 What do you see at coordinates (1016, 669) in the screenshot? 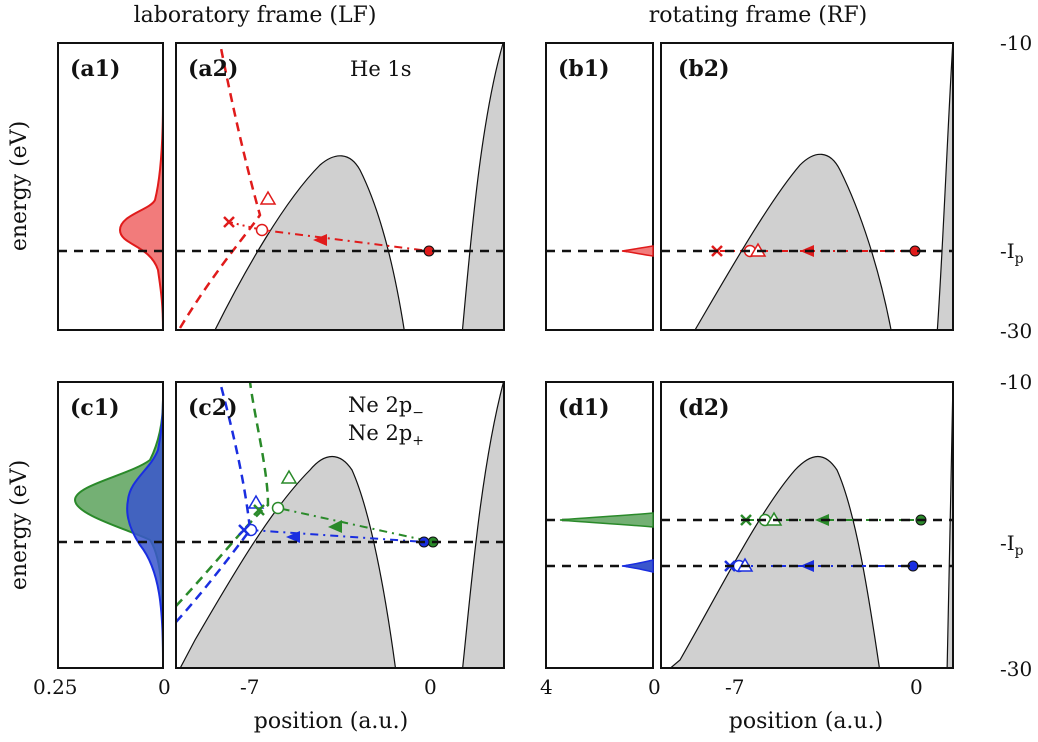
I see `ytick-bottom-row2: -30` at bounding box center [1016, 669].